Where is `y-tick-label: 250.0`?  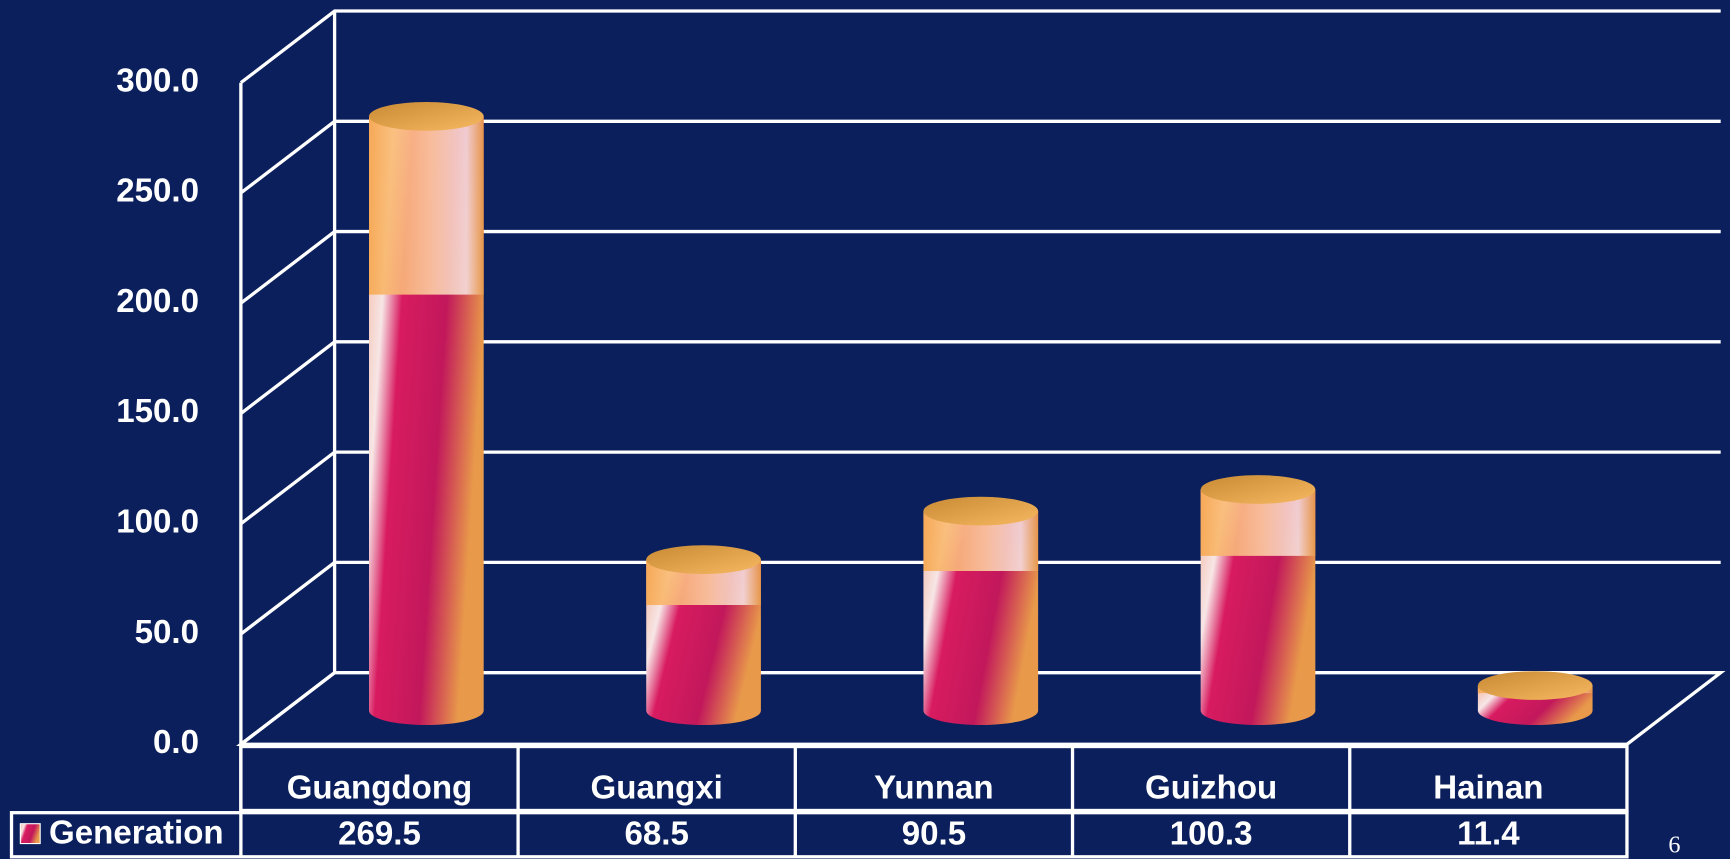 y-tick-label: 250.0 is located at coordinates (157, 191).